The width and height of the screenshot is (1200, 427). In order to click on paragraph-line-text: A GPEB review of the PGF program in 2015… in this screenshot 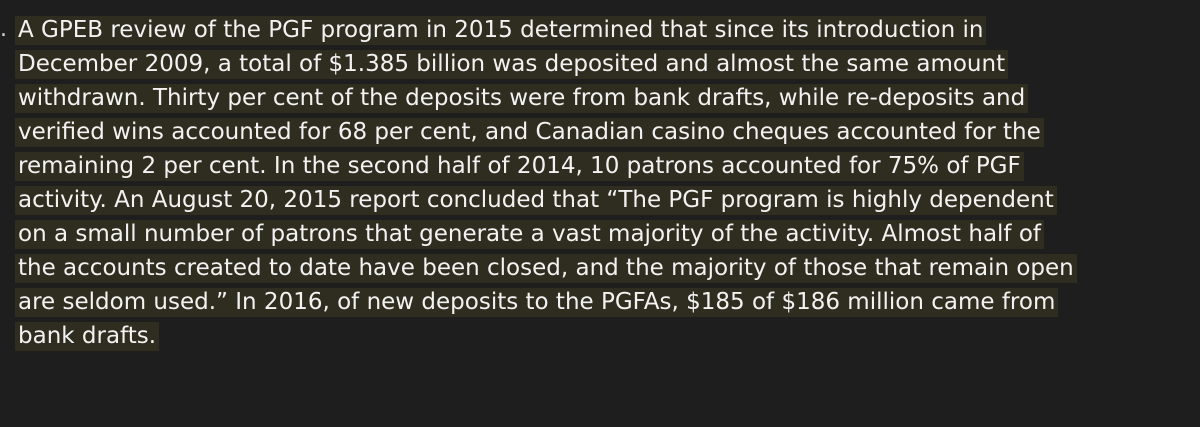, I will do `click(501, 30)`.